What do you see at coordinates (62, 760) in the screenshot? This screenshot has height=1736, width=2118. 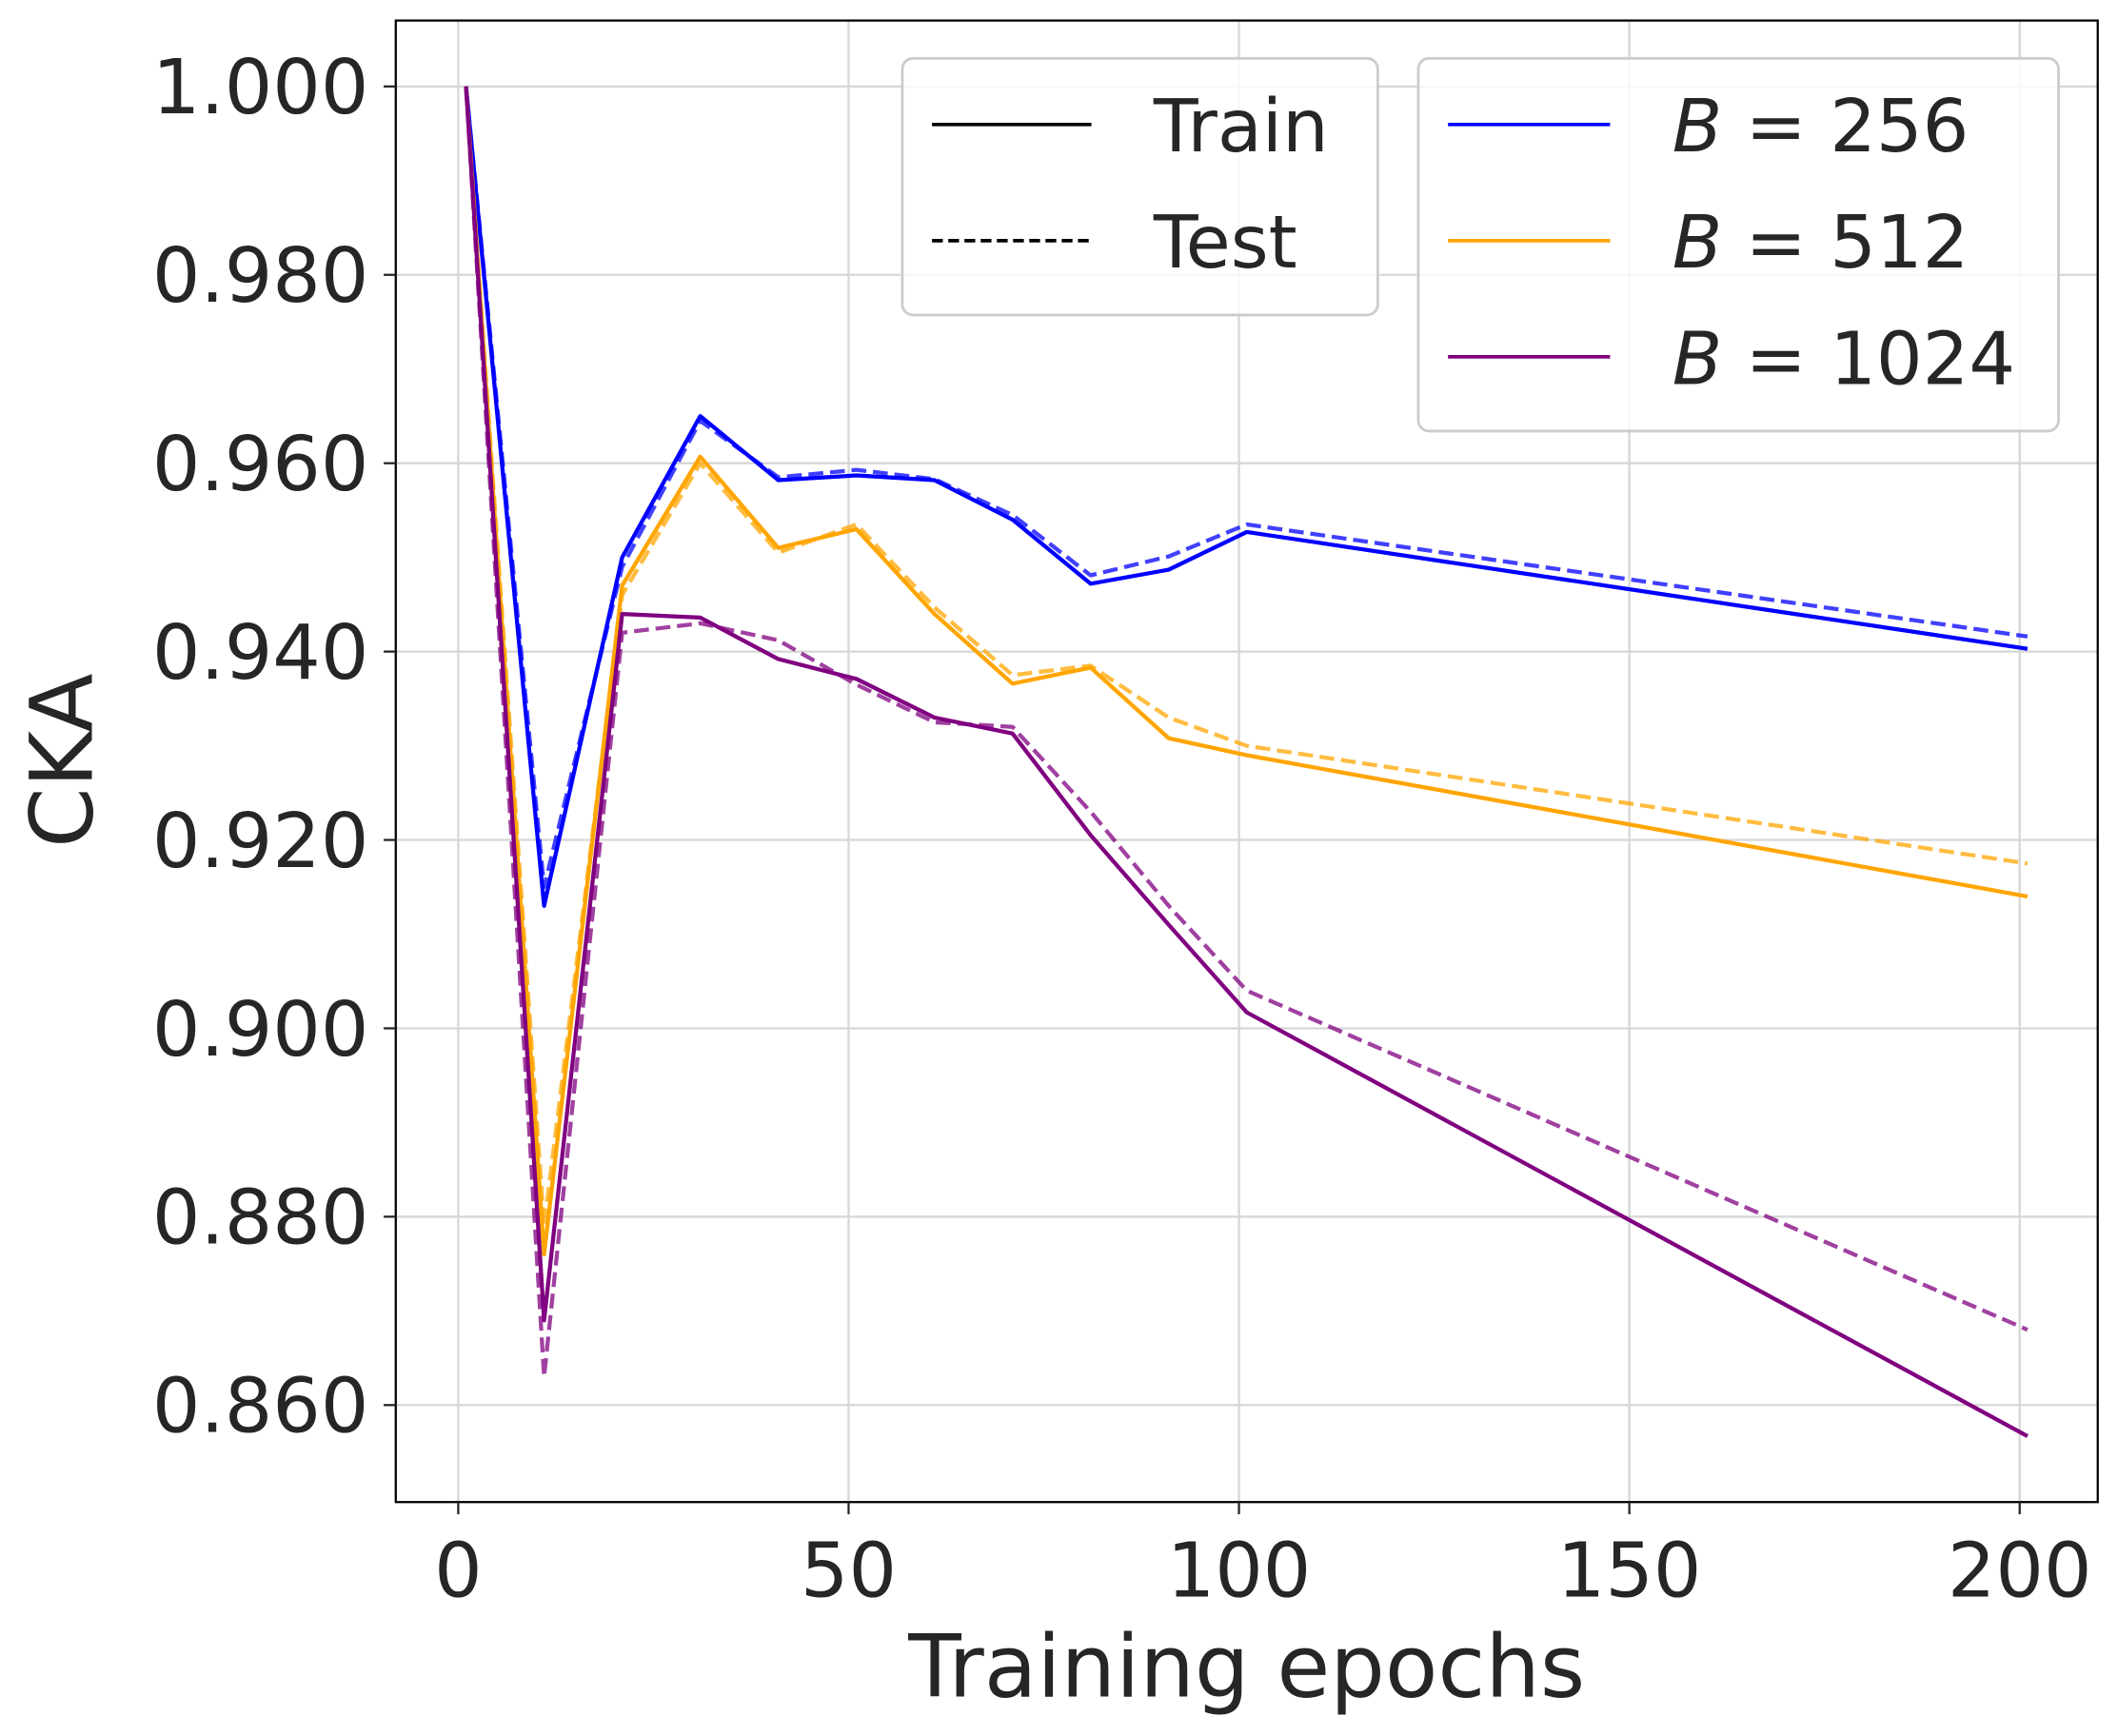 I see `y-axis-label: CKA` at bounding box center [62, 760].